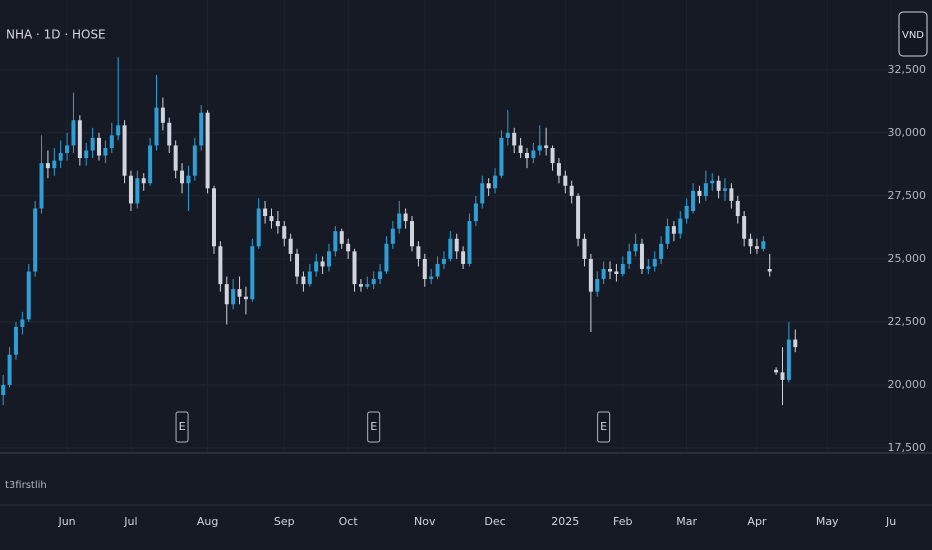 This screenshot has height=550, width=932. Describe the element at coordinates (757, 521) in the screenshot. I see `x-tick-label: Apr` at that location.